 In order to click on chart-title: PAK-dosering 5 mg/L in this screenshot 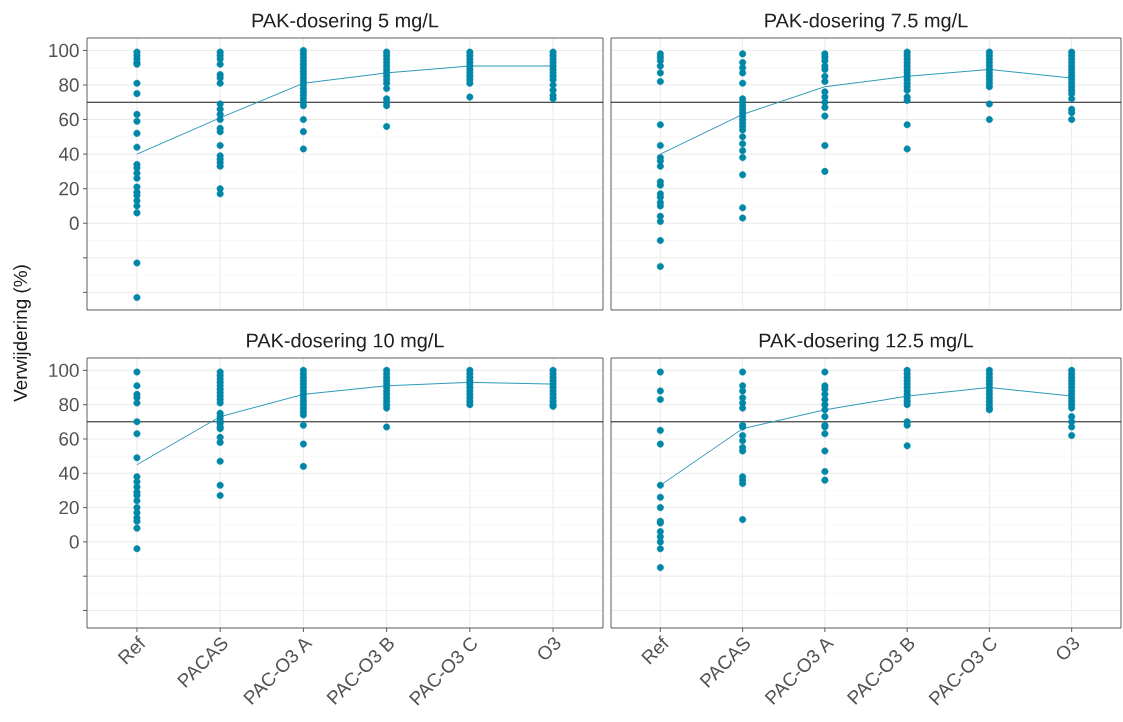, I will do `click(345, 22)`.